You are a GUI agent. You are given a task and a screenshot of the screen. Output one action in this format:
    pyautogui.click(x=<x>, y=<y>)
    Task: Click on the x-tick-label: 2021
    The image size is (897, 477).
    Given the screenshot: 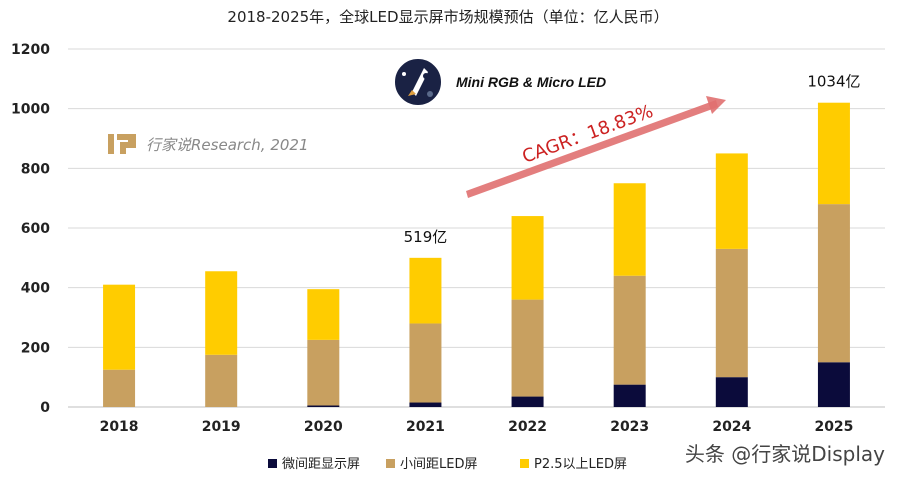 What is the action you would take?
    pyautogui.click(x=425, y=427)
    